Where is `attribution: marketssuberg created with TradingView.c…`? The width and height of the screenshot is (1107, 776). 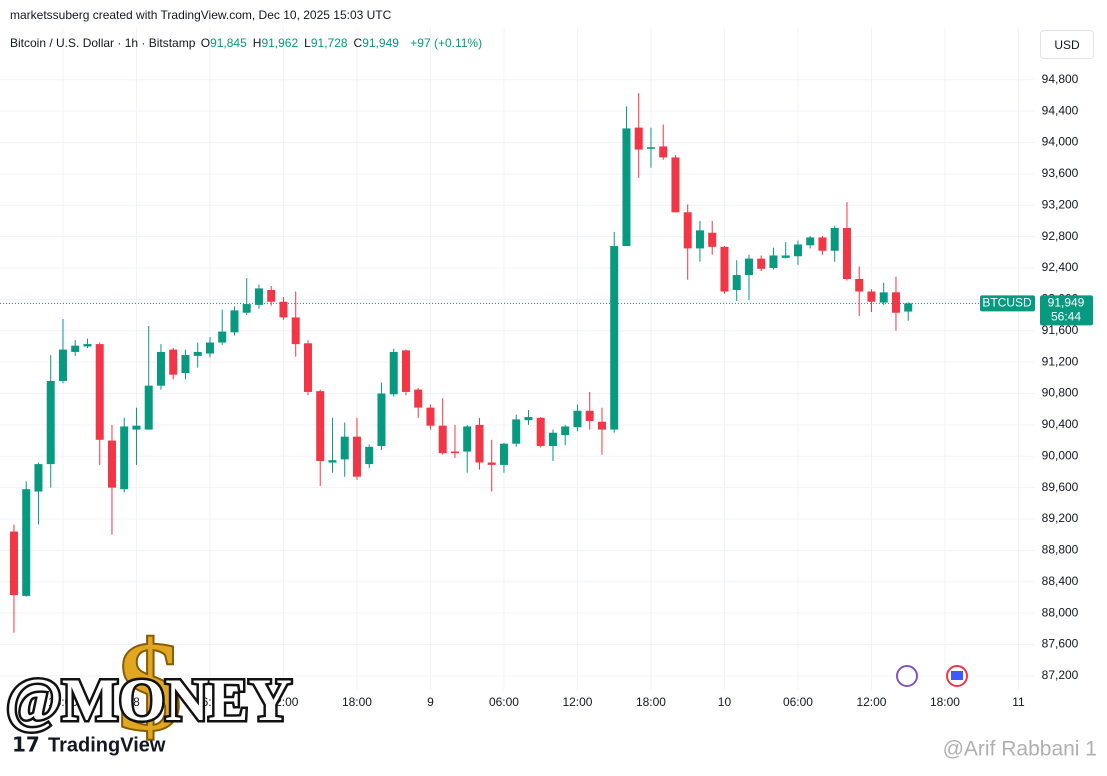 attribution: marketssuberg created with TradingView.c… is located at coordinates (201, 15).